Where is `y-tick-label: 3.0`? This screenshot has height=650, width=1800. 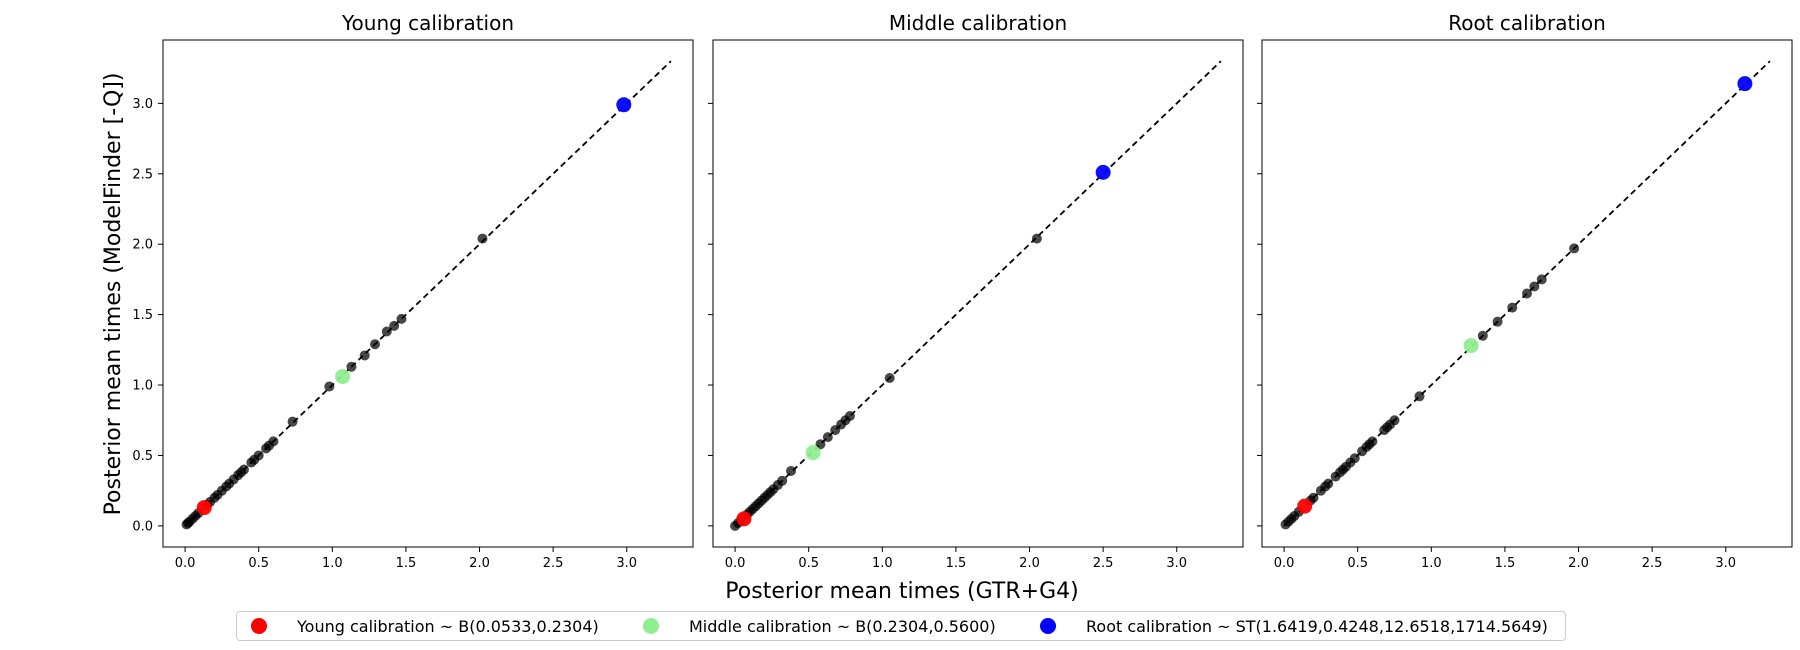
y-tick-label: 3.0 is located at coordinates (142, 104).